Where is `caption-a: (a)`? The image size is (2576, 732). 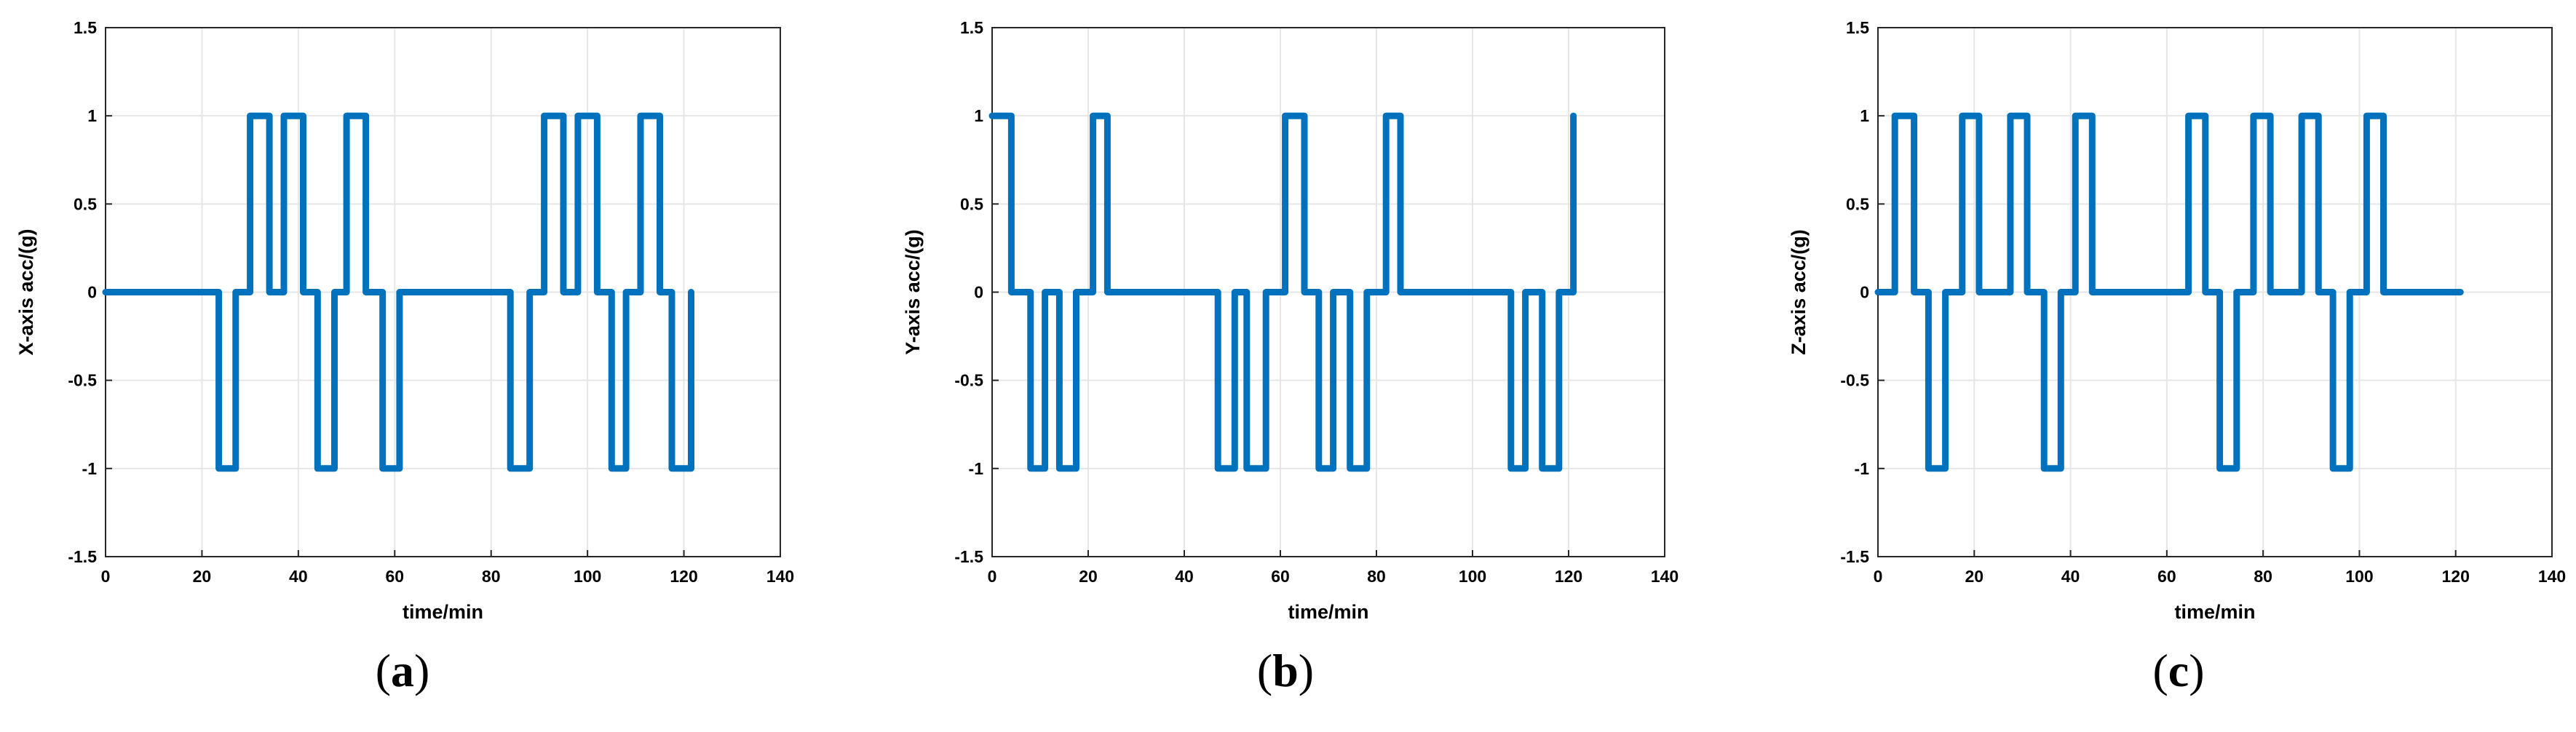
caption-a: (a) is located at coordinates (402, 670).